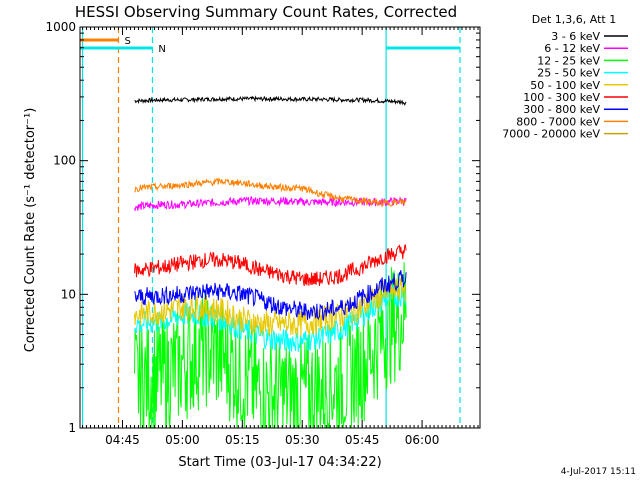  What do you see at coordinates (561, 97) in the screenshot?
I see `legend-label-5: 100 - 300 keV` at bounding box center [561, 97].